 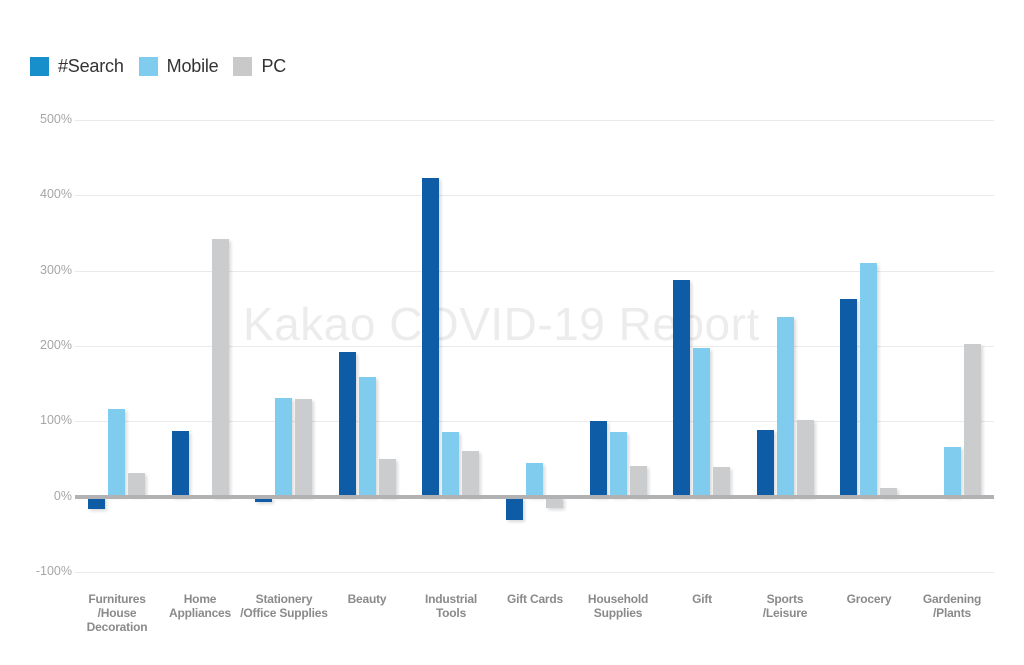 I want to click on x-axis-category-label: Industrial Tools, so click(x=451, y=606).